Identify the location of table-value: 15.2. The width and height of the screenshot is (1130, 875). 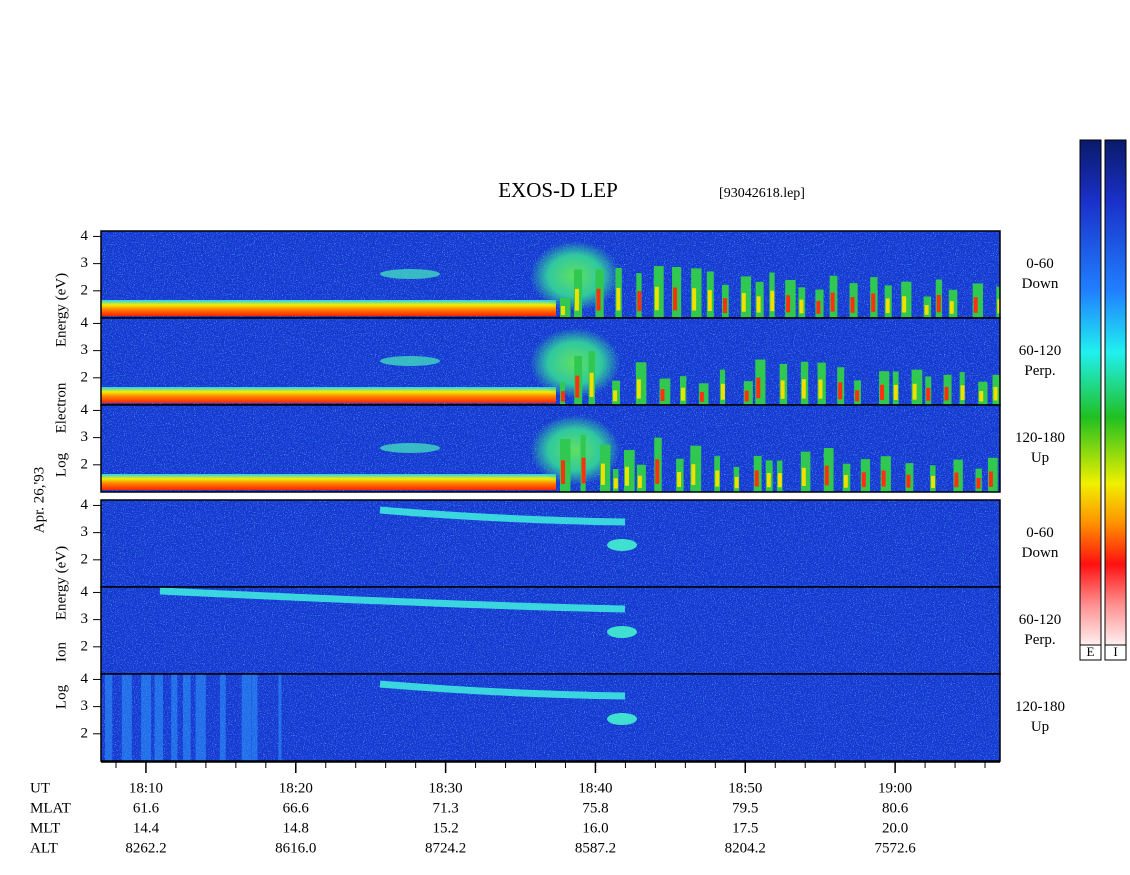
(445, 828).